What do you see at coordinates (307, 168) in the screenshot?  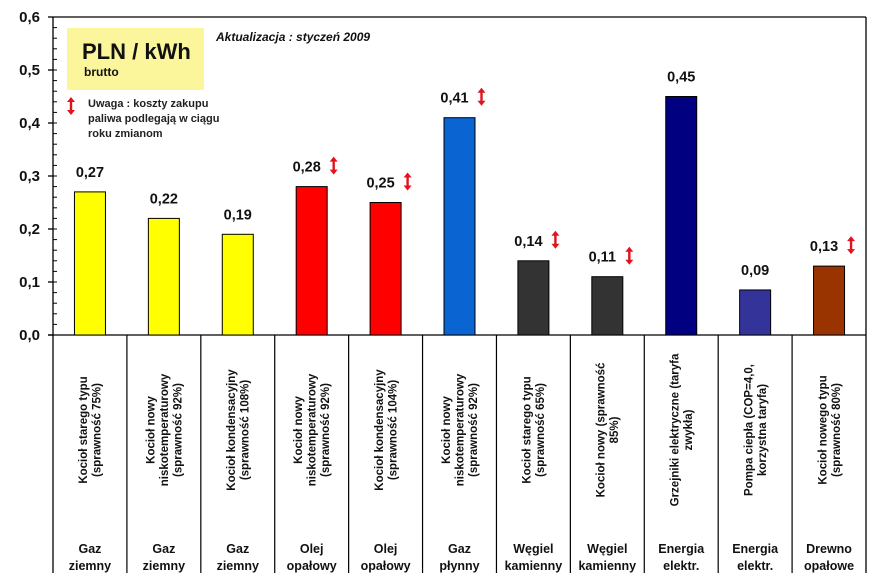 I see `value-label: 0,28` at bounding box center [307, 168].